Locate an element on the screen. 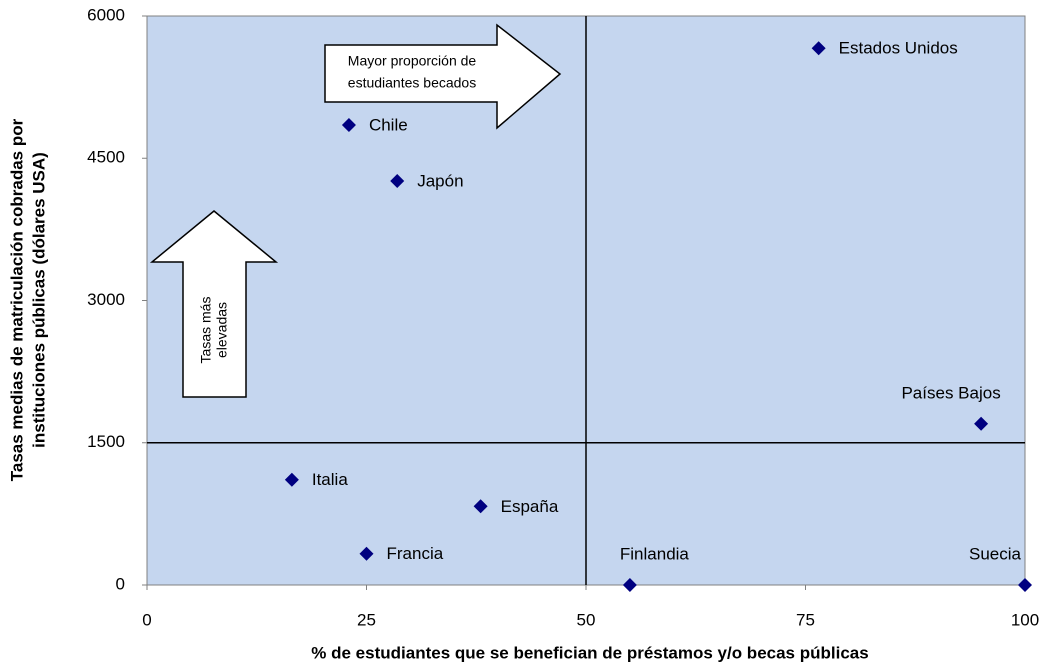  x-tick-label: 100 is located at coordinates (1025, 619).